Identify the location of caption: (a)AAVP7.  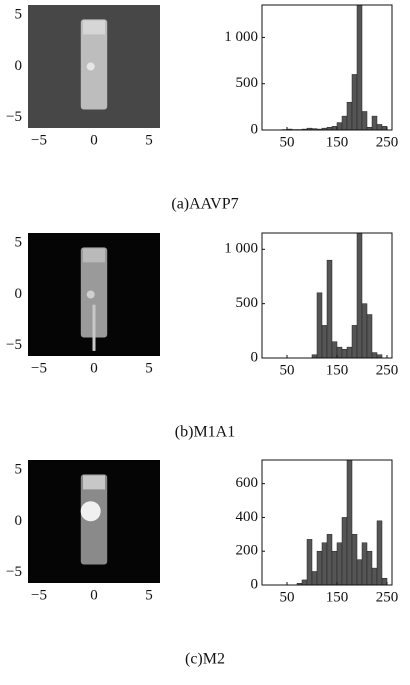
(204, 204).